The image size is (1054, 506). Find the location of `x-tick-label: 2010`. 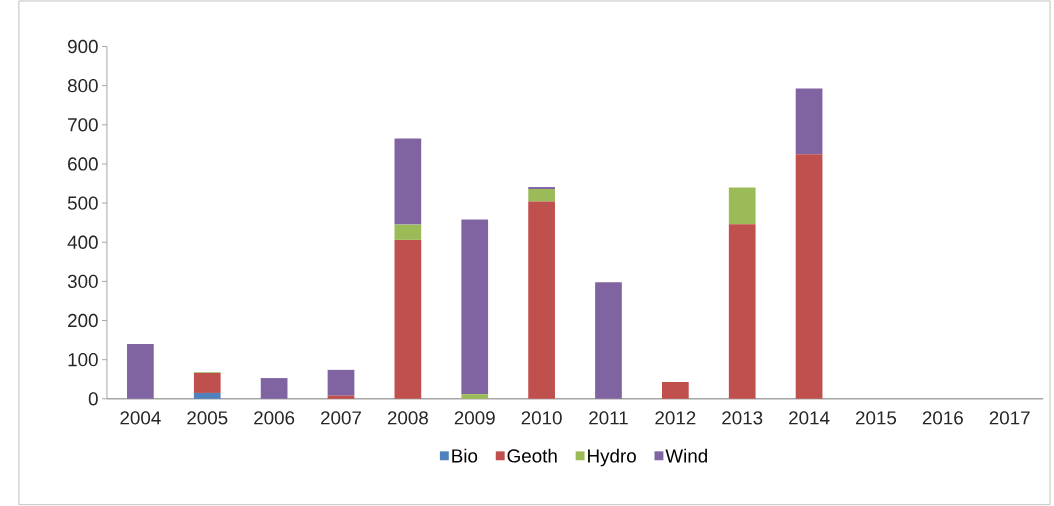

x-tick-label: 2010 is located at coordinates (541, 418).